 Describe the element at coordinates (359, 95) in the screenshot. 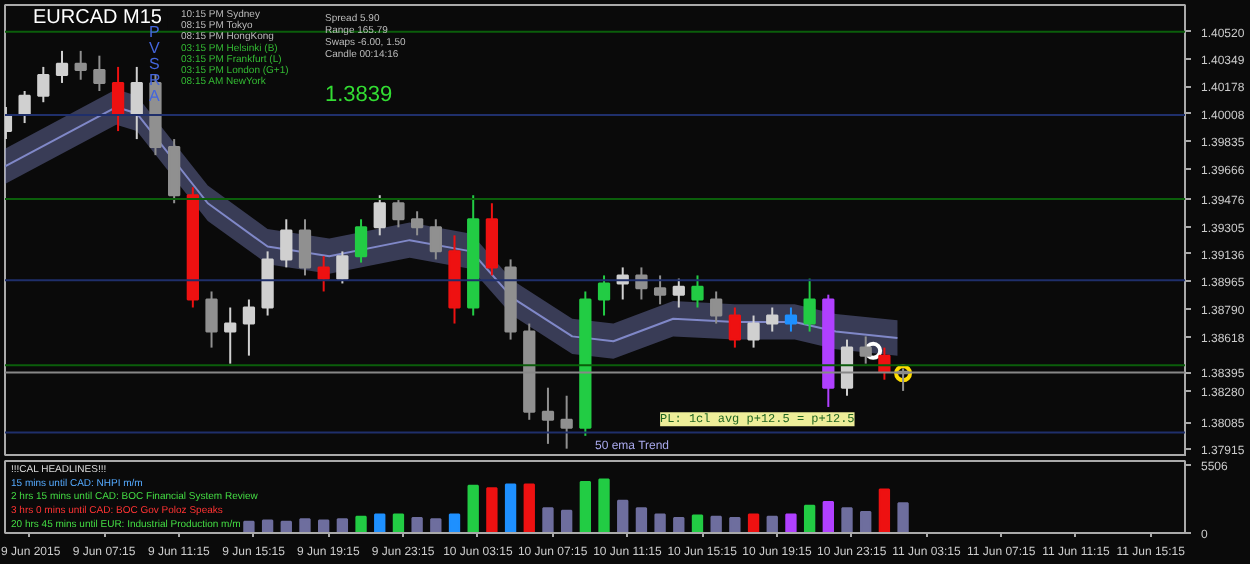

I see `annotation: 1.3839` at that location.